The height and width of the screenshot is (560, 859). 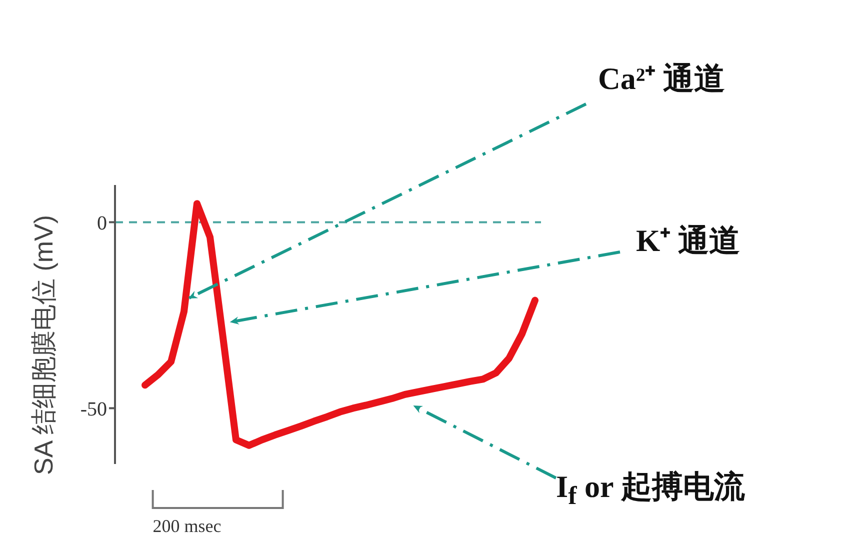 I want to click on text: Ca²⁺ 通道, so click(x=661, y=79).